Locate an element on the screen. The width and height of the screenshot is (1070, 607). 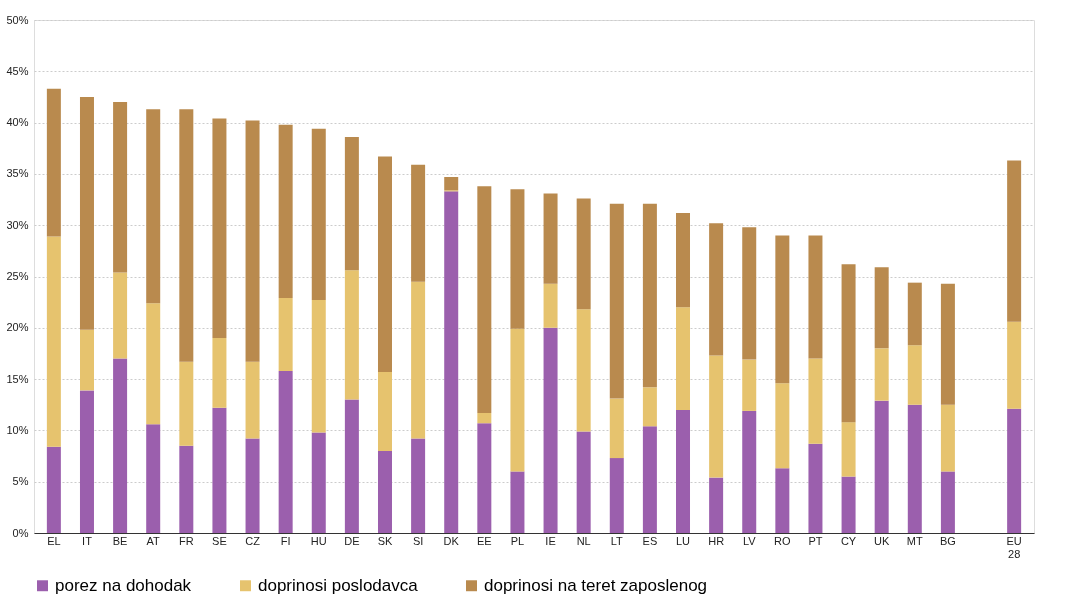
y-tick-label: 30% is located at coordinates (17, 224).